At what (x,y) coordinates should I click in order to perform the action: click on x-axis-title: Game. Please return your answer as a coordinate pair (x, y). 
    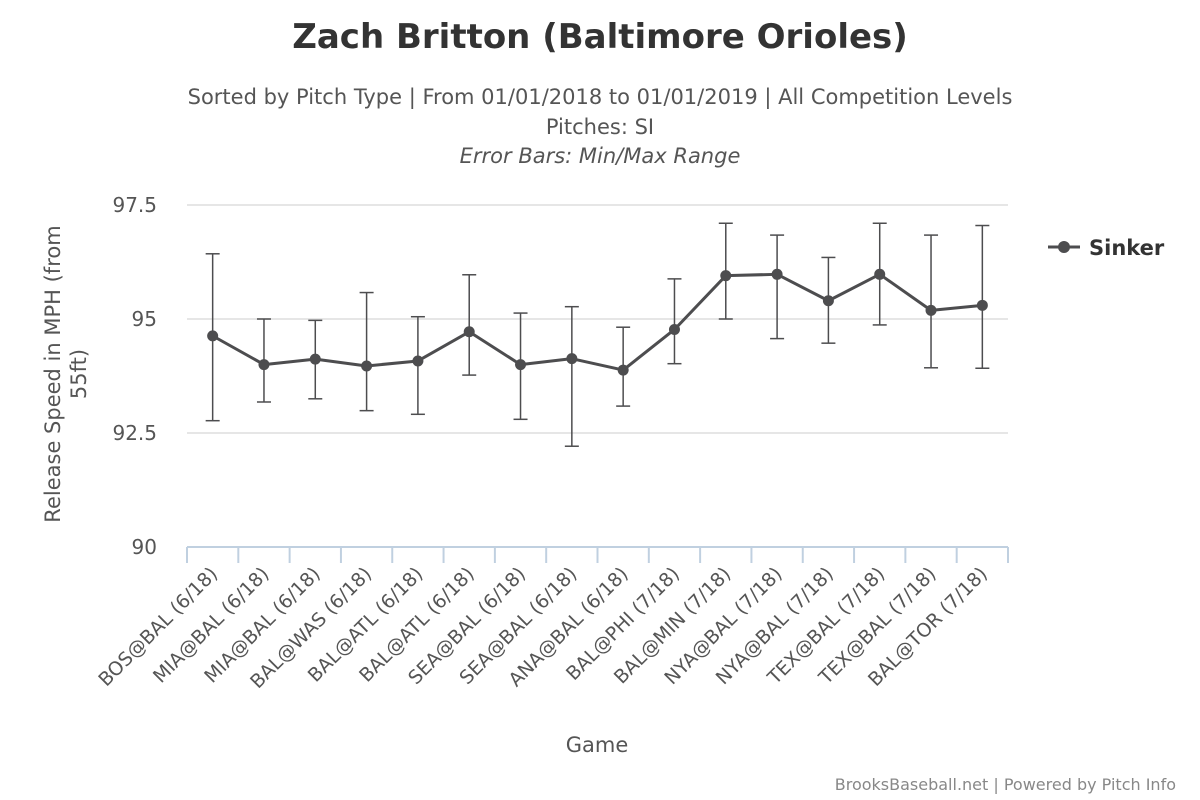
    Looking at the image, I should click on (597, 745).